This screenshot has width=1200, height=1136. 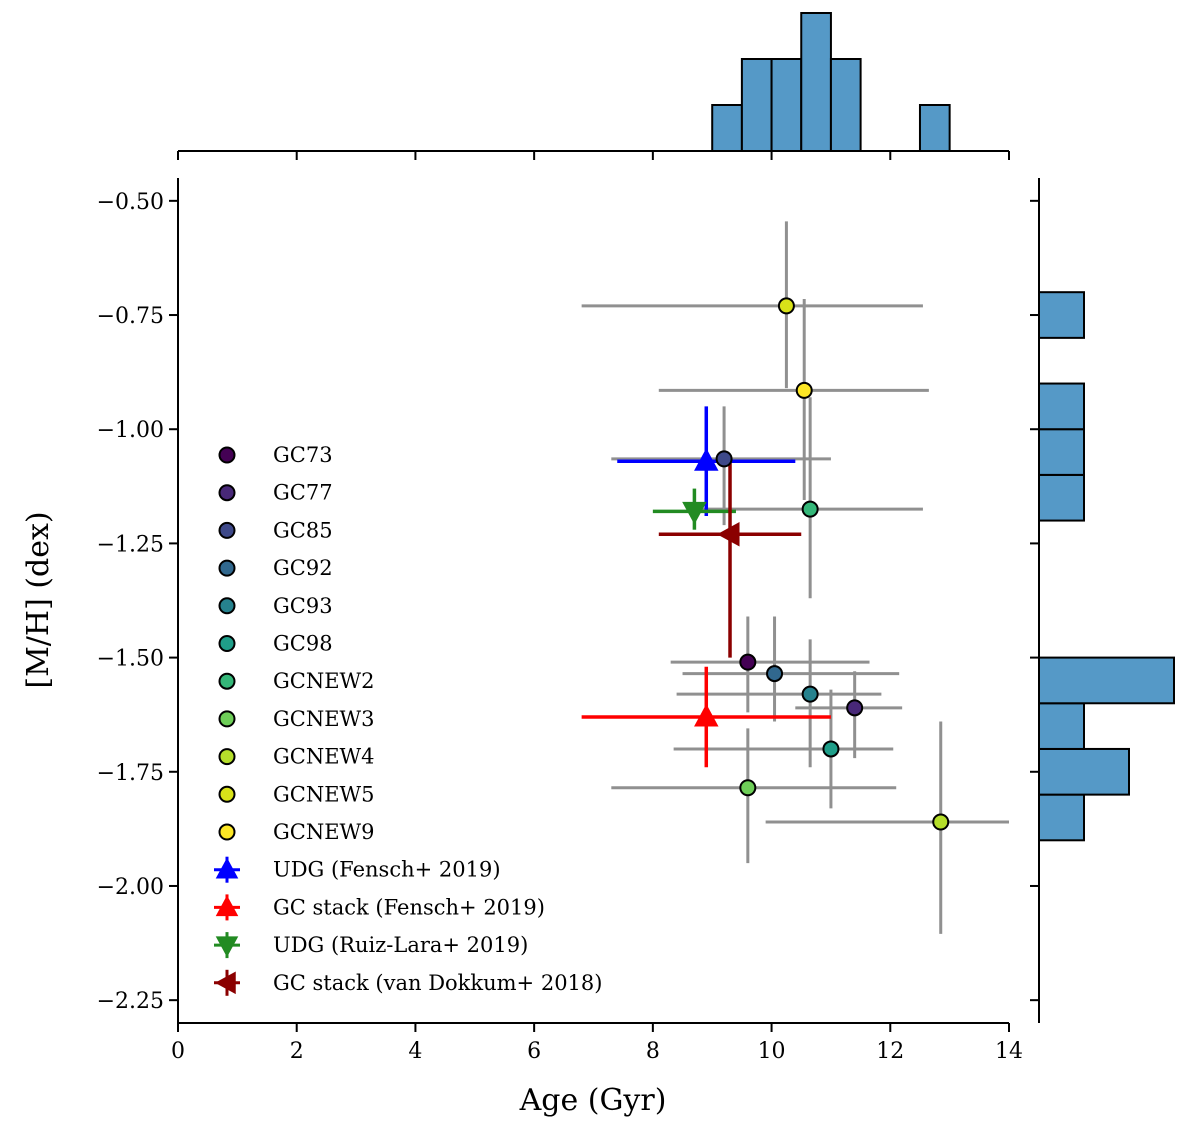 What do you see at coordinates (130, 1001) in the screenshot?
I see `y-tick-label: −2.25` at bounding box center [130, 1001].